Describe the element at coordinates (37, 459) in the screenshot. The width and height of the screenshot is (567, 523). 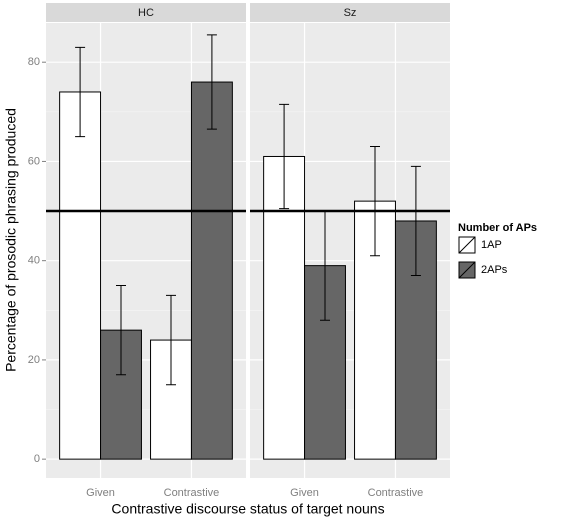
I see `y-tick-label: 0` at that location.